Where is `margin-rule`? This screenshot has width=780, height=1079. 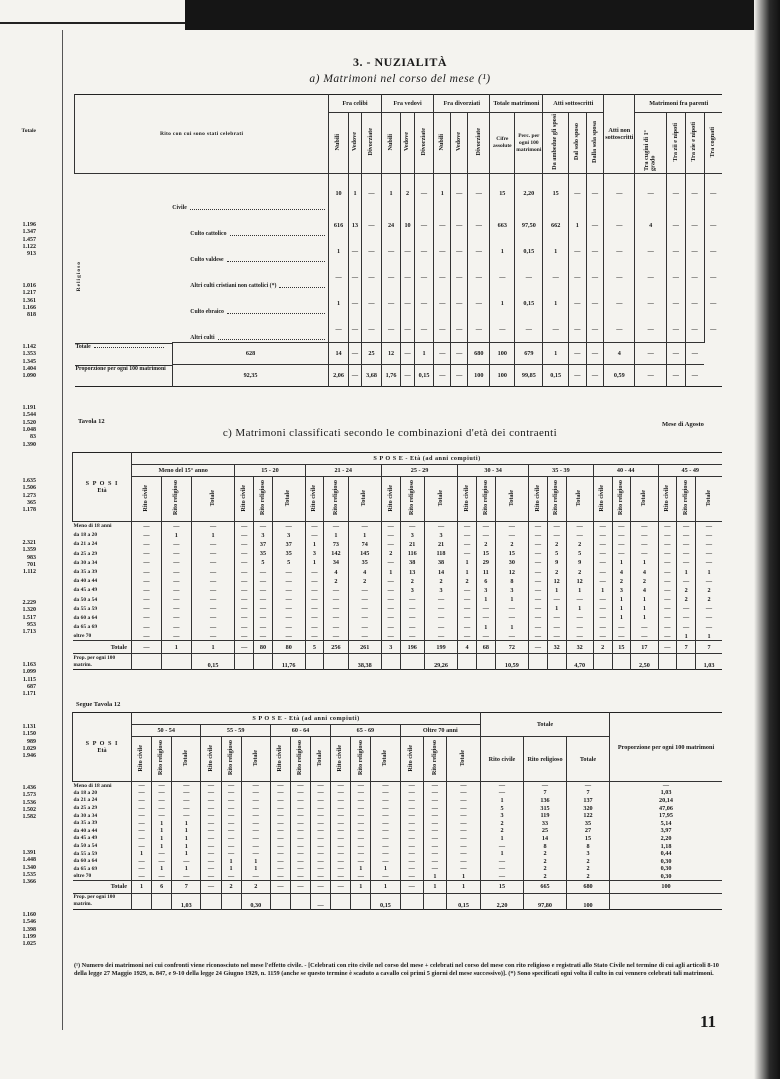 margin-rule is located at coordinates (62, 530).